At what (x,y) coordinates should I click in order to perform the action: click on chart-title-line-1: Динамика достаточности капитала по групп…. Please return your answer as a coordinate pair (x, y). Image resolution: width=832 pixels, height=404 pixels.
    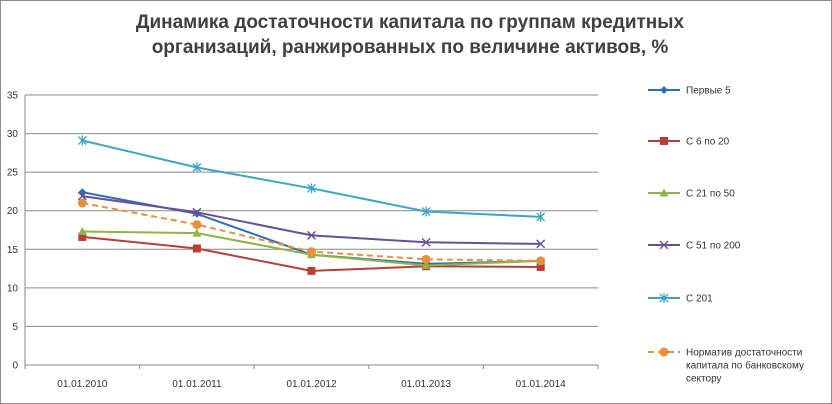
    Looking at the image, I should click on (410, 22).